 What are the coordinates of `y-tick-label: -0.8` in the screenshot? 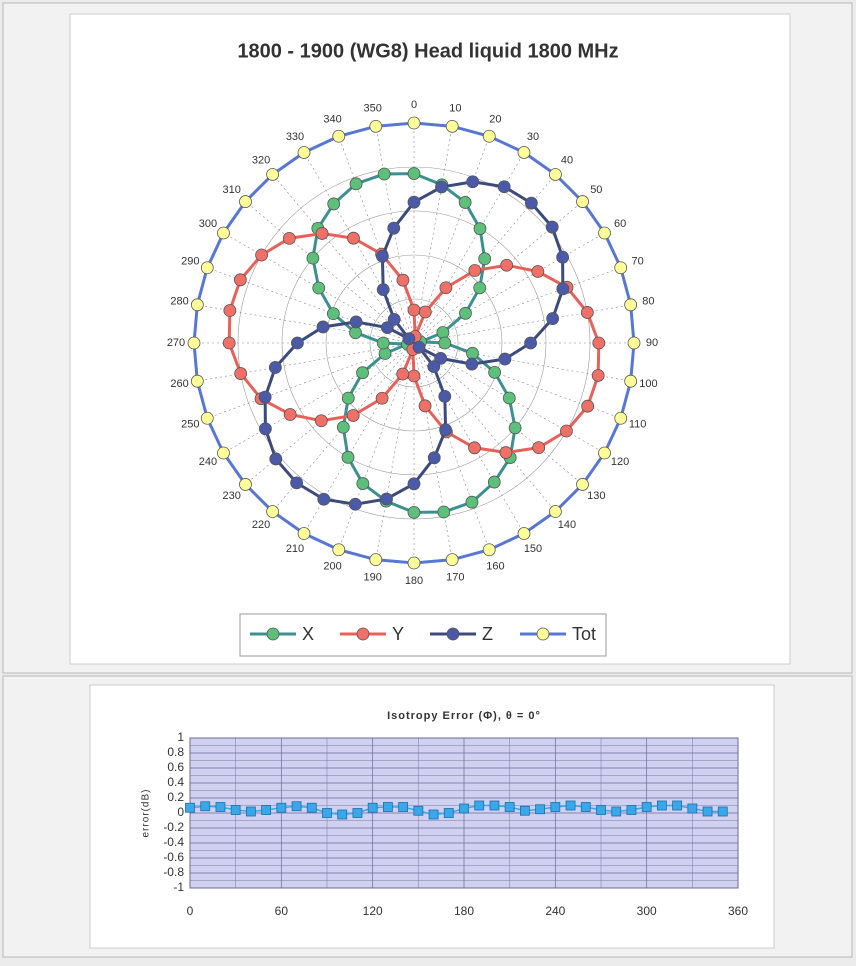 It's located at (173, 872).